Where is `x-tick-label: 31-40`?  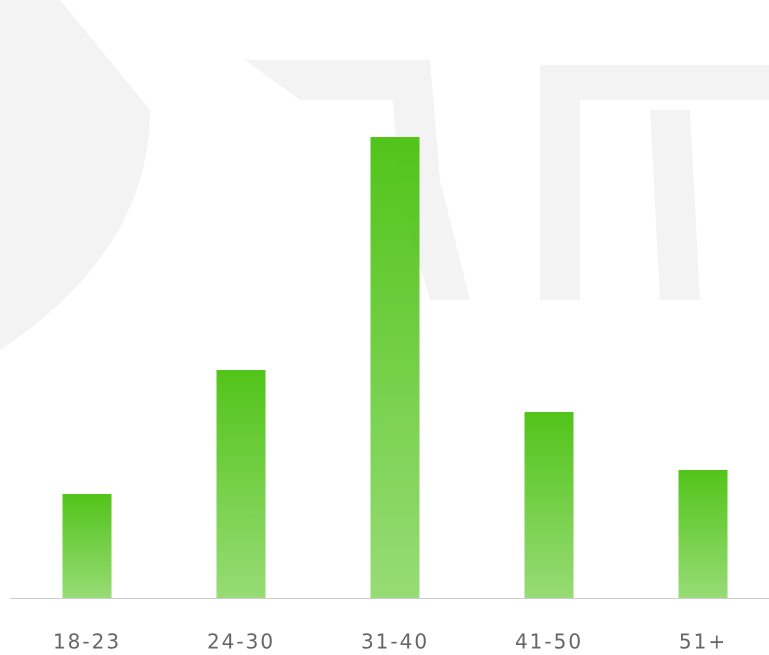 x-tick-label: 31-40 is located at coordinates (395, 642).